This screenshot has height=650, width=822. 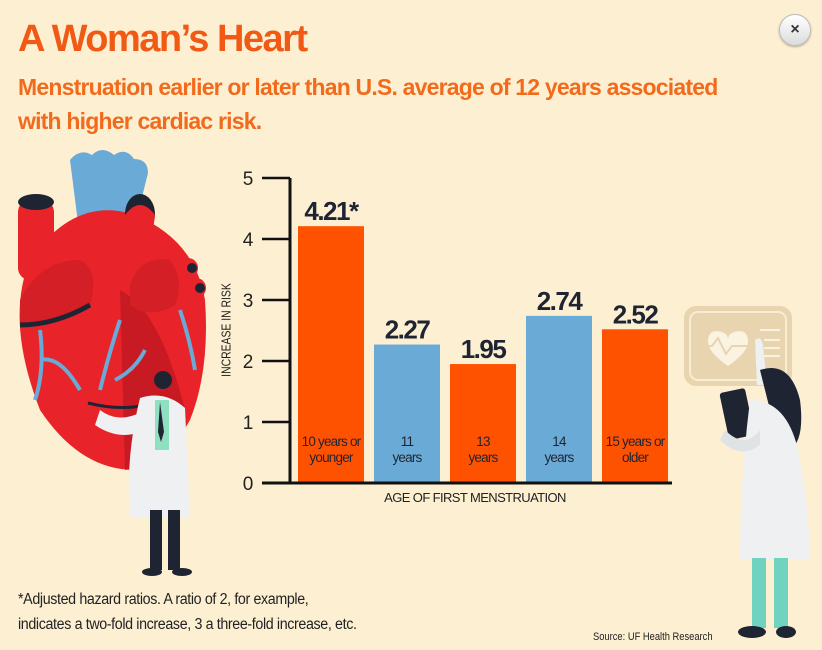 What do you see at coordinates (248, 179) in the screenshot?
I see `y-tick-label-5: 5` at bounding box center [248, 179].